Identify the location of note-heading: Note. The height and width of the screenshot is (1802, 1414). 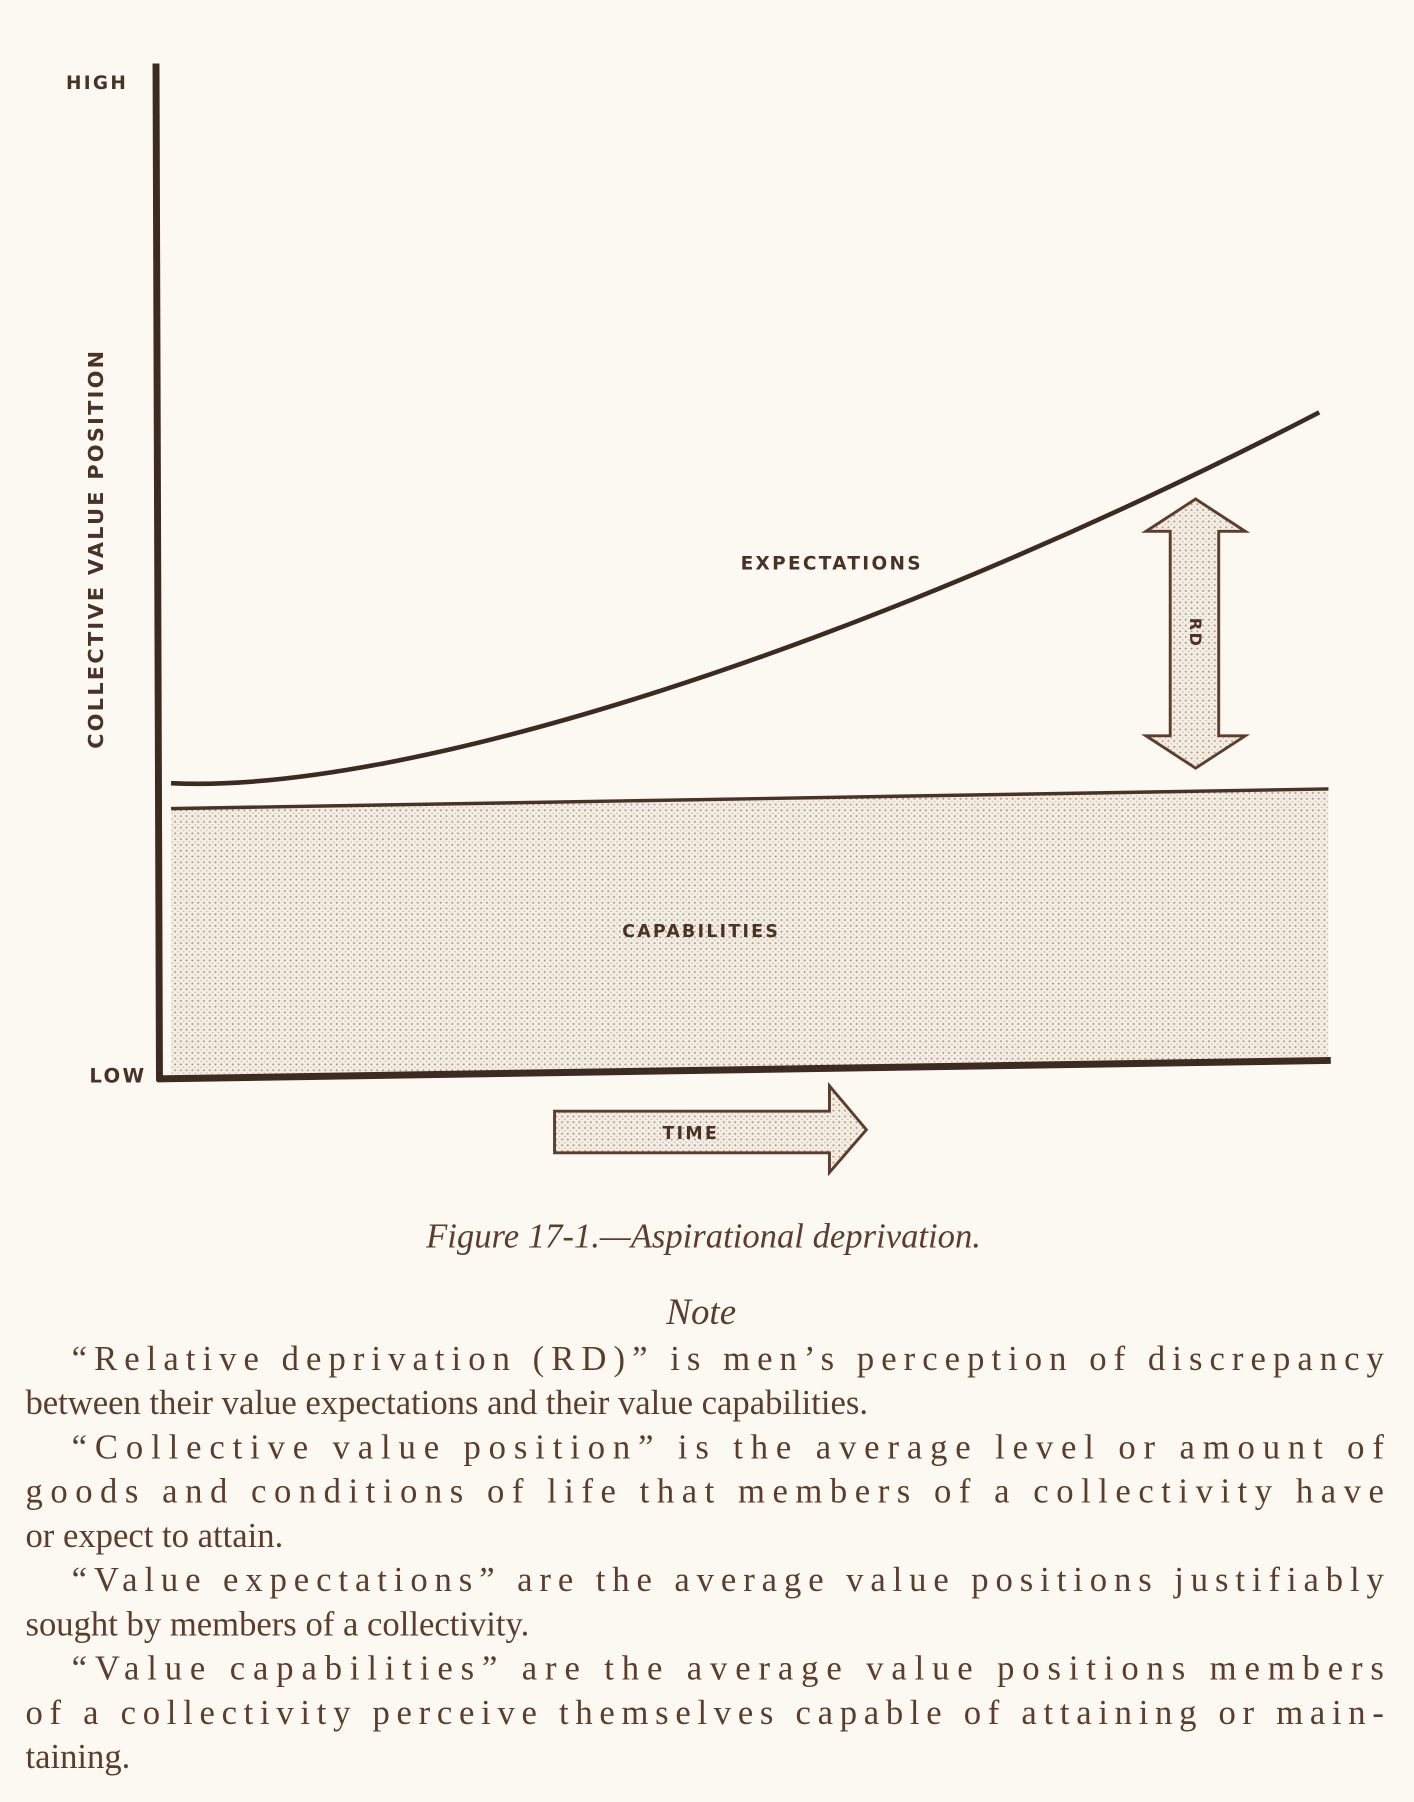
(700, 1311).